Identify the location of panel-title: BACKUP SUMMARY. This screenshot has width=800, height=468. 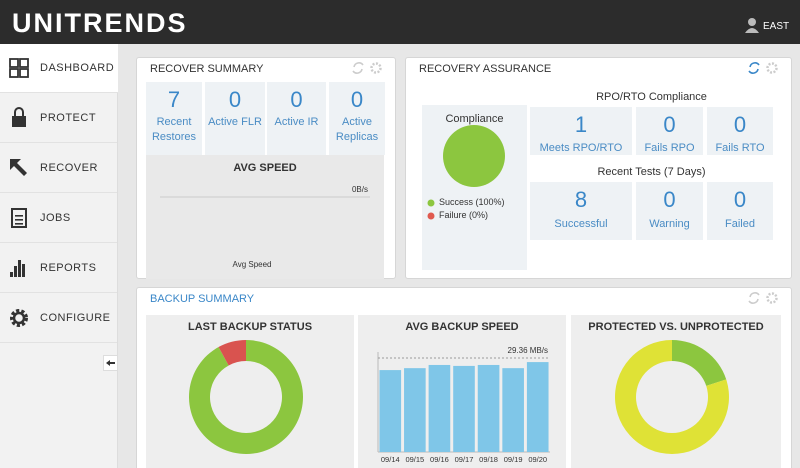
(202, 299).